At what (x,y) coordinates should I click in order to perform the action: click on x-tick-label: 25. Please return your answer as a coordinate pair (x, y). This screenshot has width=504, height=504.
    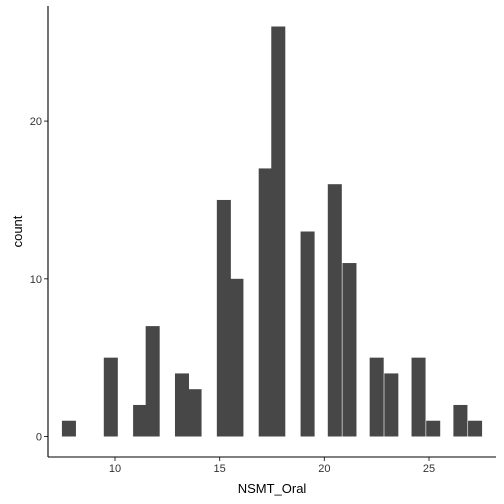
    Looking at the image, I should click on (429, 469).